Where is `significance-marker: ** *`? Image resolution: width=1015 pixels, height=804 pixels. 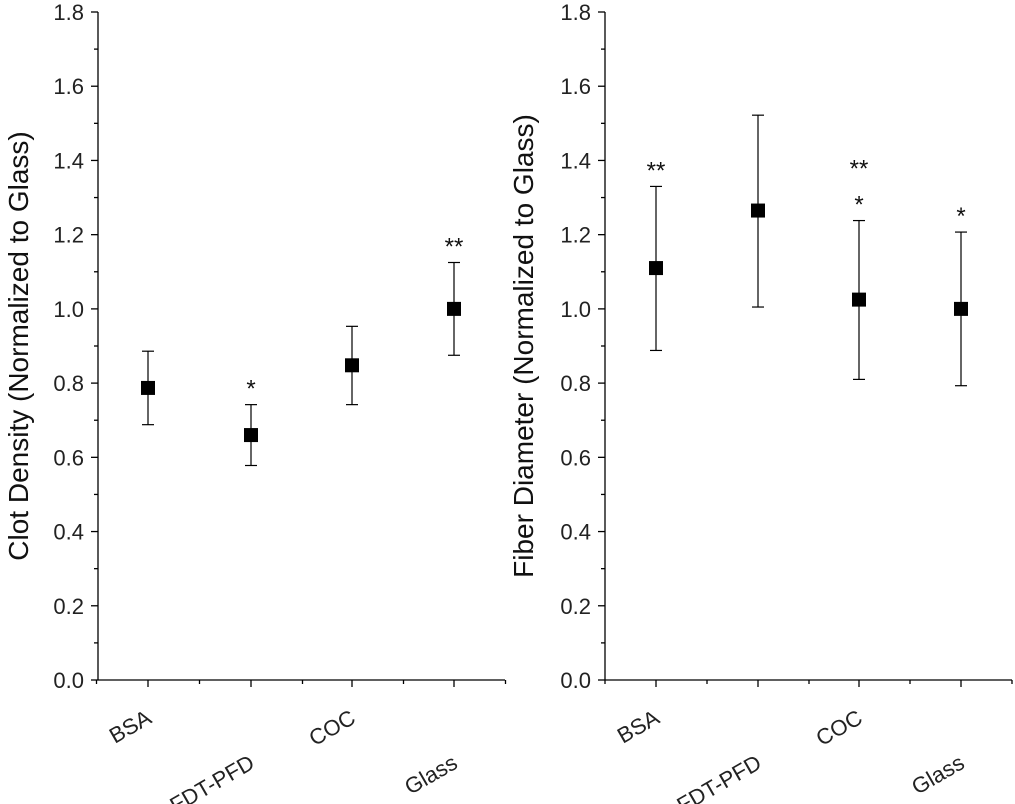
significance-marker: ** * is located at coordinates (859, 187).